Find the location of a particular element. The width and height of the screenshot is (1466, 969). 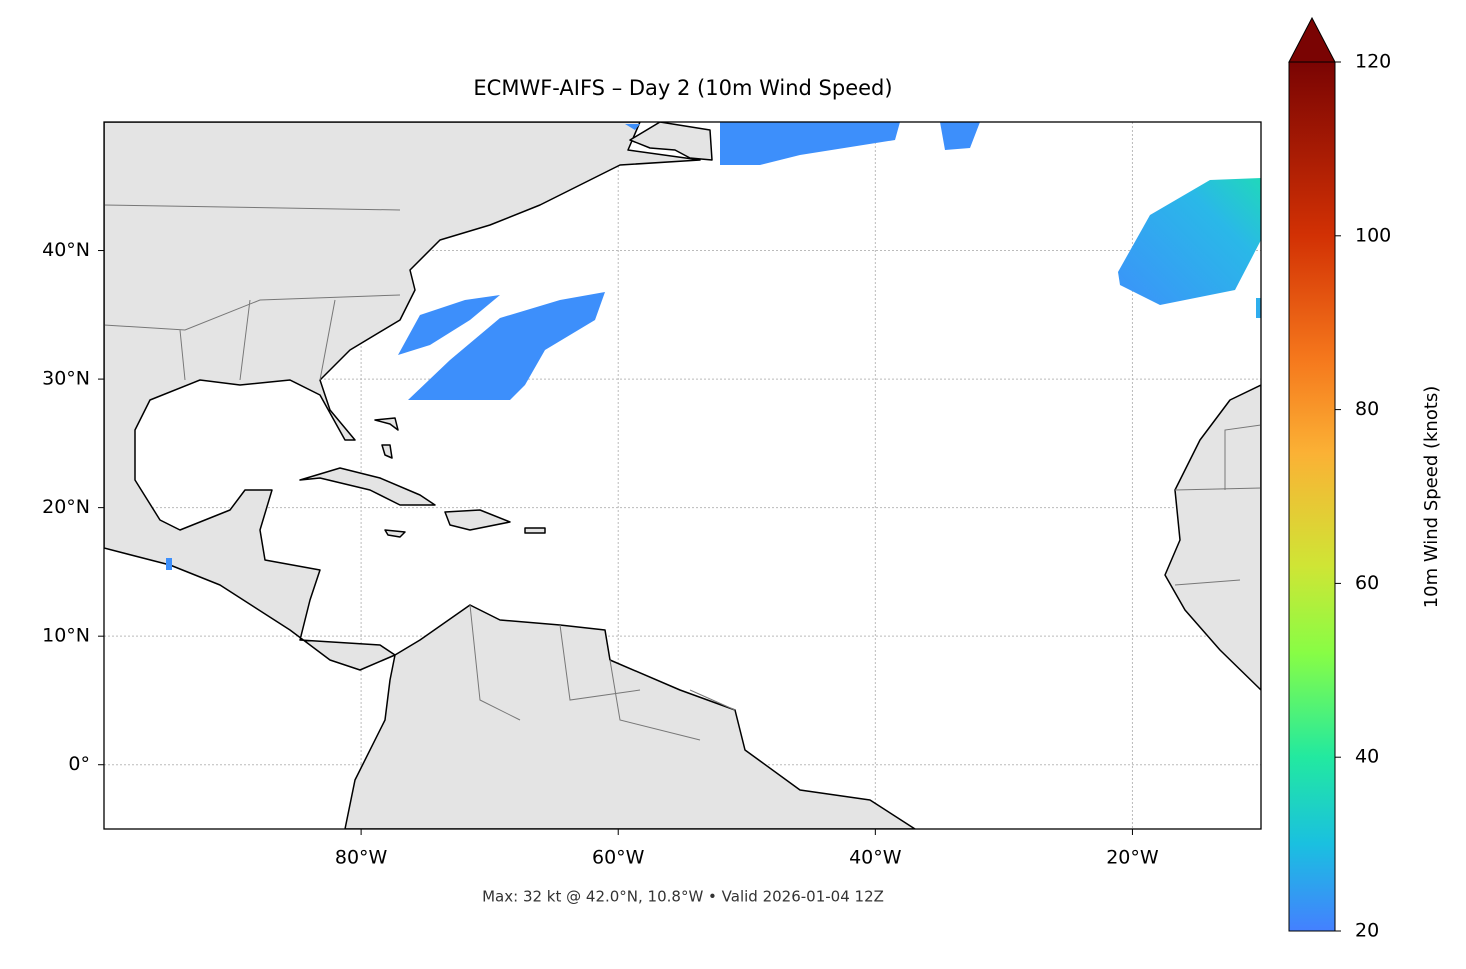

hispaniola is located at coordinates (477, 520).